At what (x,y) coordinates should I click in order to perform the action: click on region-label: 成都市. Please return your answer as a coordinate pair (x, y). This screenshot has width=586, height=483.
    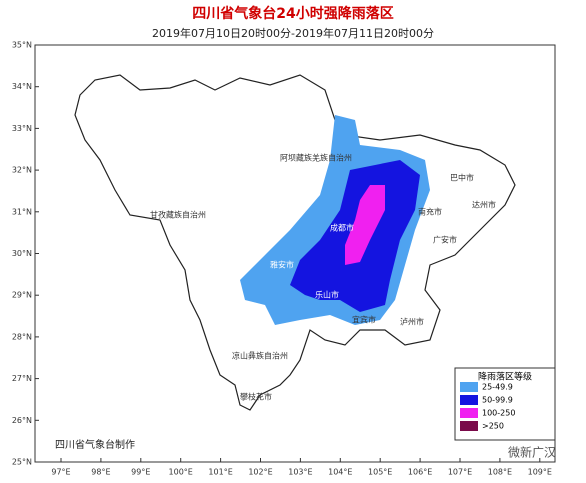
    Looking at the image, I should click on (342, 228).